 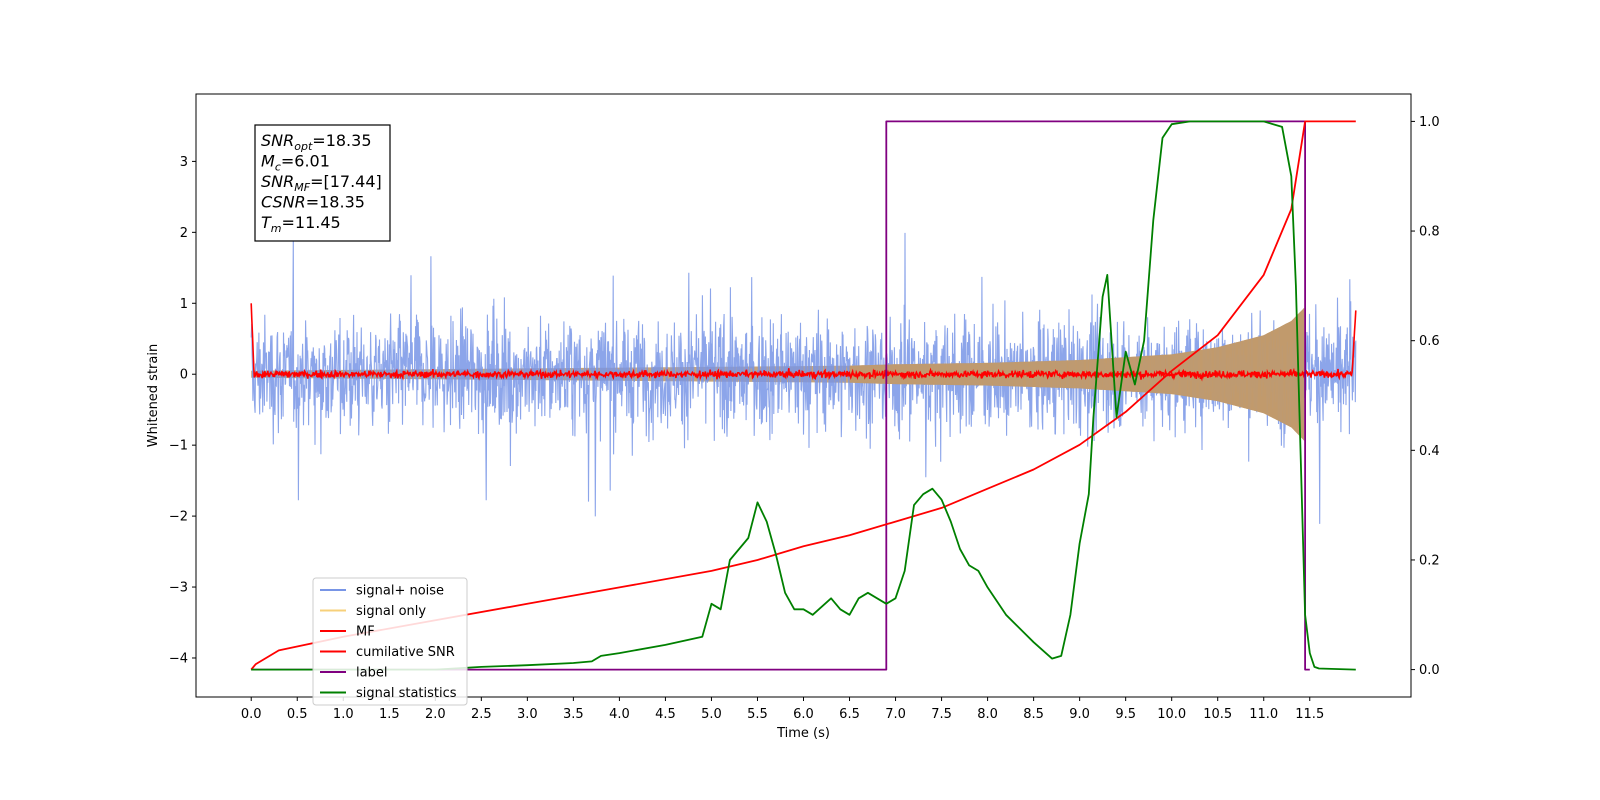 What do you see at coordinates (178, 517) in the screenshot?
I see `y-tick-label: −2` at bounding box center [178, 517].